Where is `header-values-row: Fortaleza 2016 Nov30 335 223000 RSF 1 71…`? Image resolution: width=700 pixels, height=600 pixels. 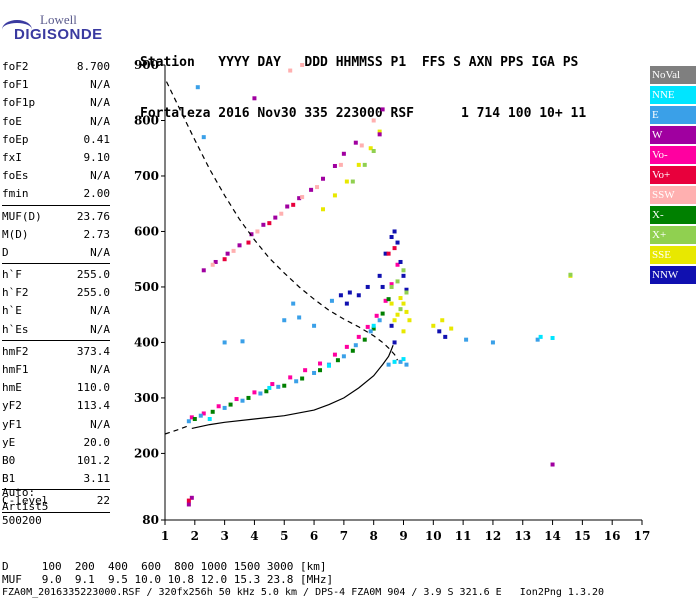 header-values-row: Fortaleza 2016 Nov30 335 223000 RSF 1 71… is located at coordinates (363, 113).